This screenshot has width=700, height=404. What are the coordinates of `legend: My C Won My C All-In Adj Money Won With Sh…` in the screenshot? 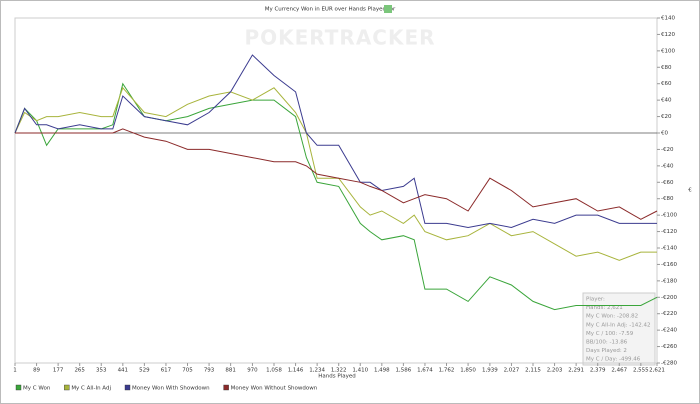 It's located at (166, 388).